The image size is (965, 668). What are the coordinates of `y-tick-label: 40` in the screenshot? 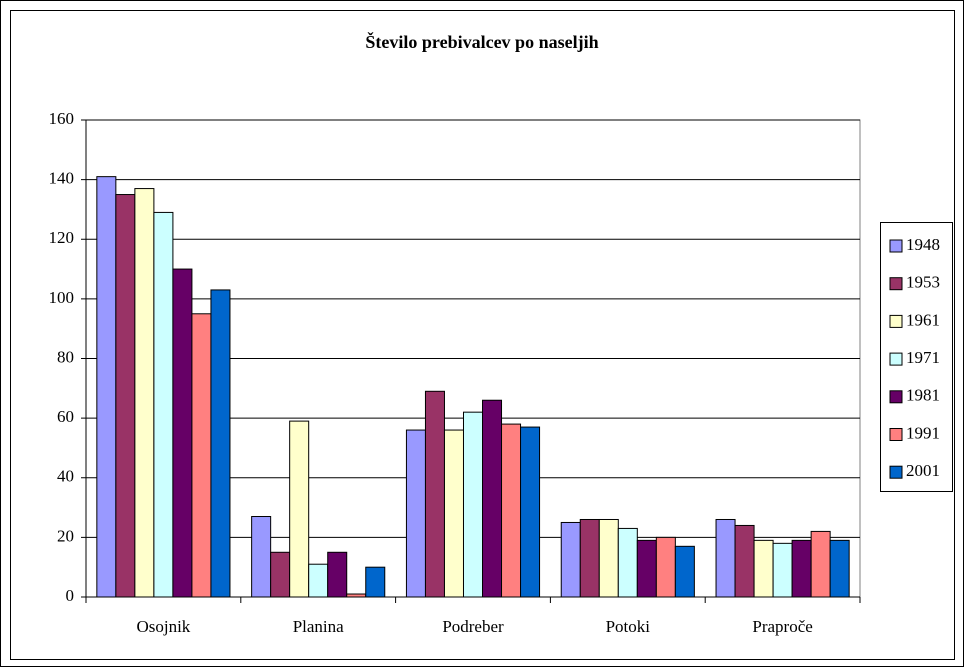 It's located at (65, 476).